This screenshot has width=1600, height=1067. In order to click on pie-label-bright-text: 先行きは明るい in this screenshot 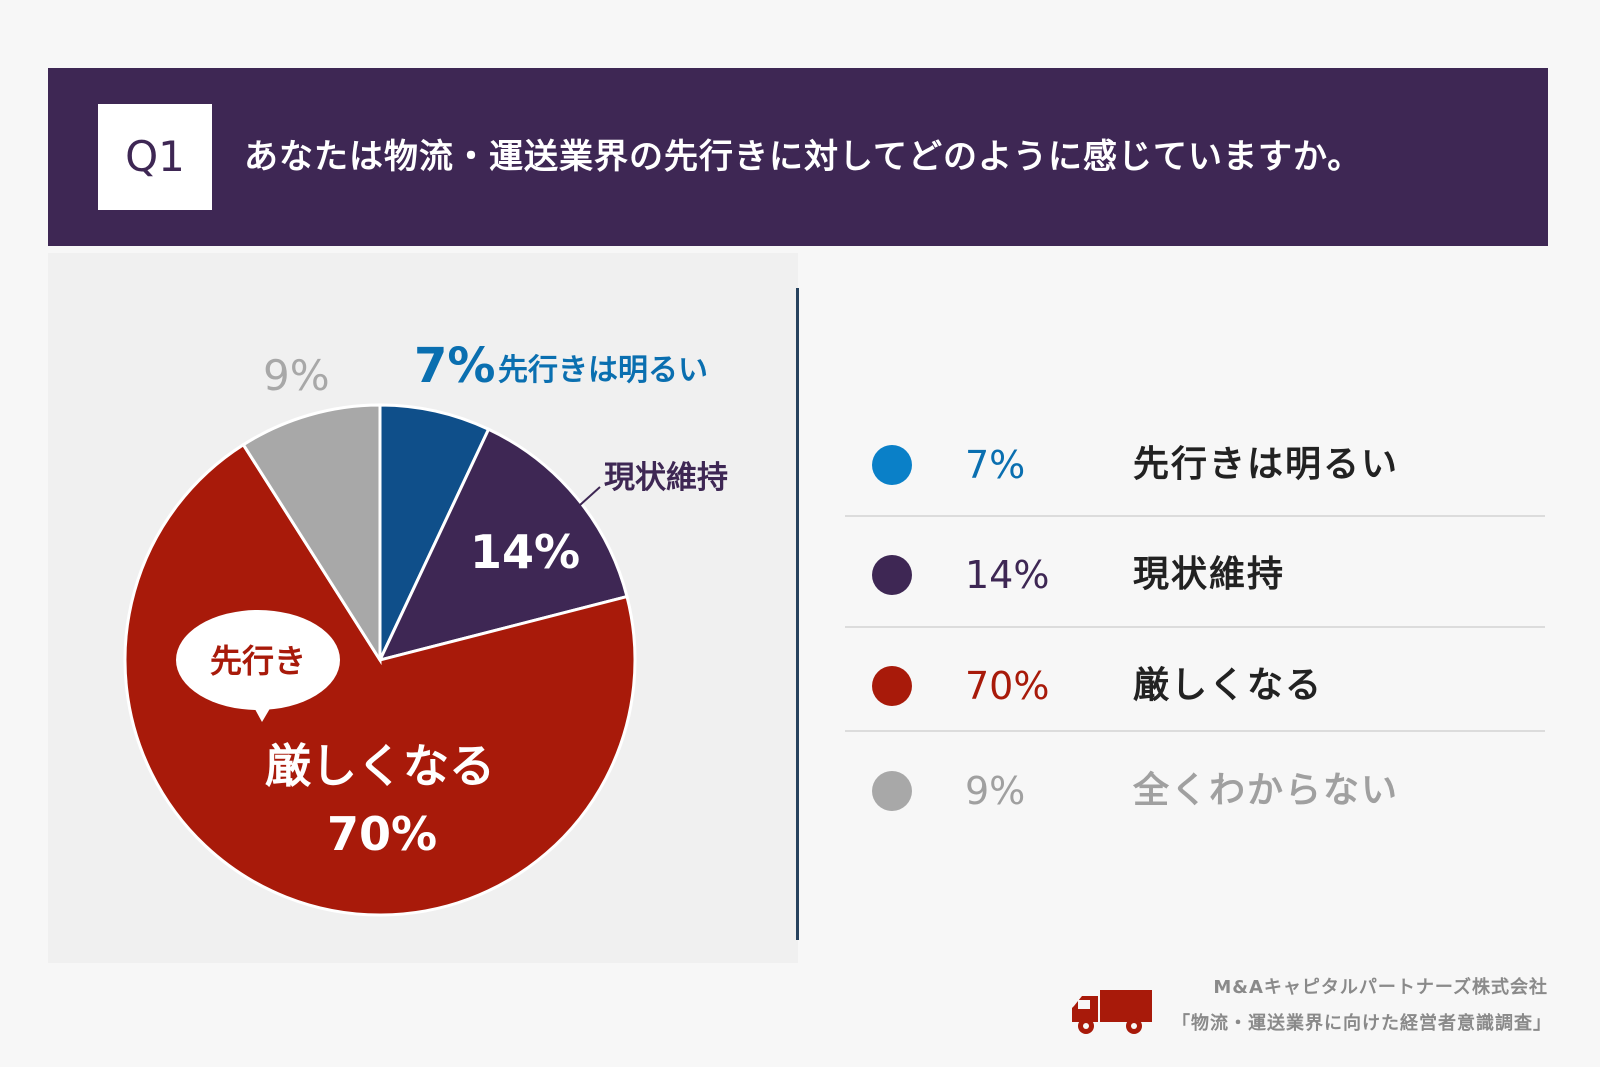, I will do `click(603, 370)`.